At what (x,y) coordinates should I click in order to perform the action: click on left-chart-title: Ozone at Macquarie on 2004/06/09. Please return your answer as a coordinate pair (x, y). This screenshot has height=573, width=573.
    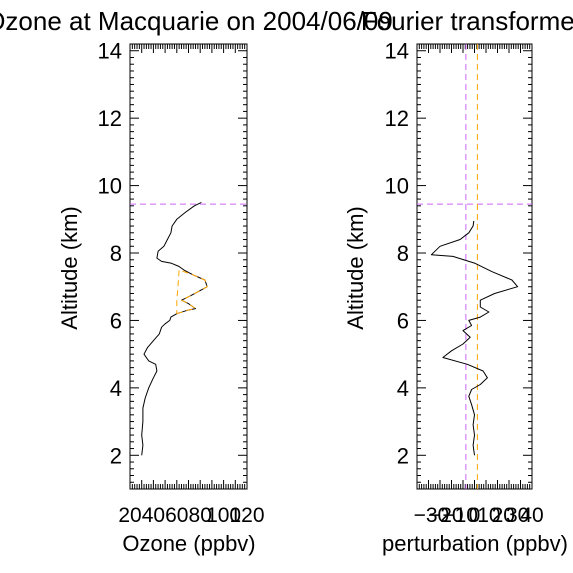
    Looking at the image, I should click on (196, 21).